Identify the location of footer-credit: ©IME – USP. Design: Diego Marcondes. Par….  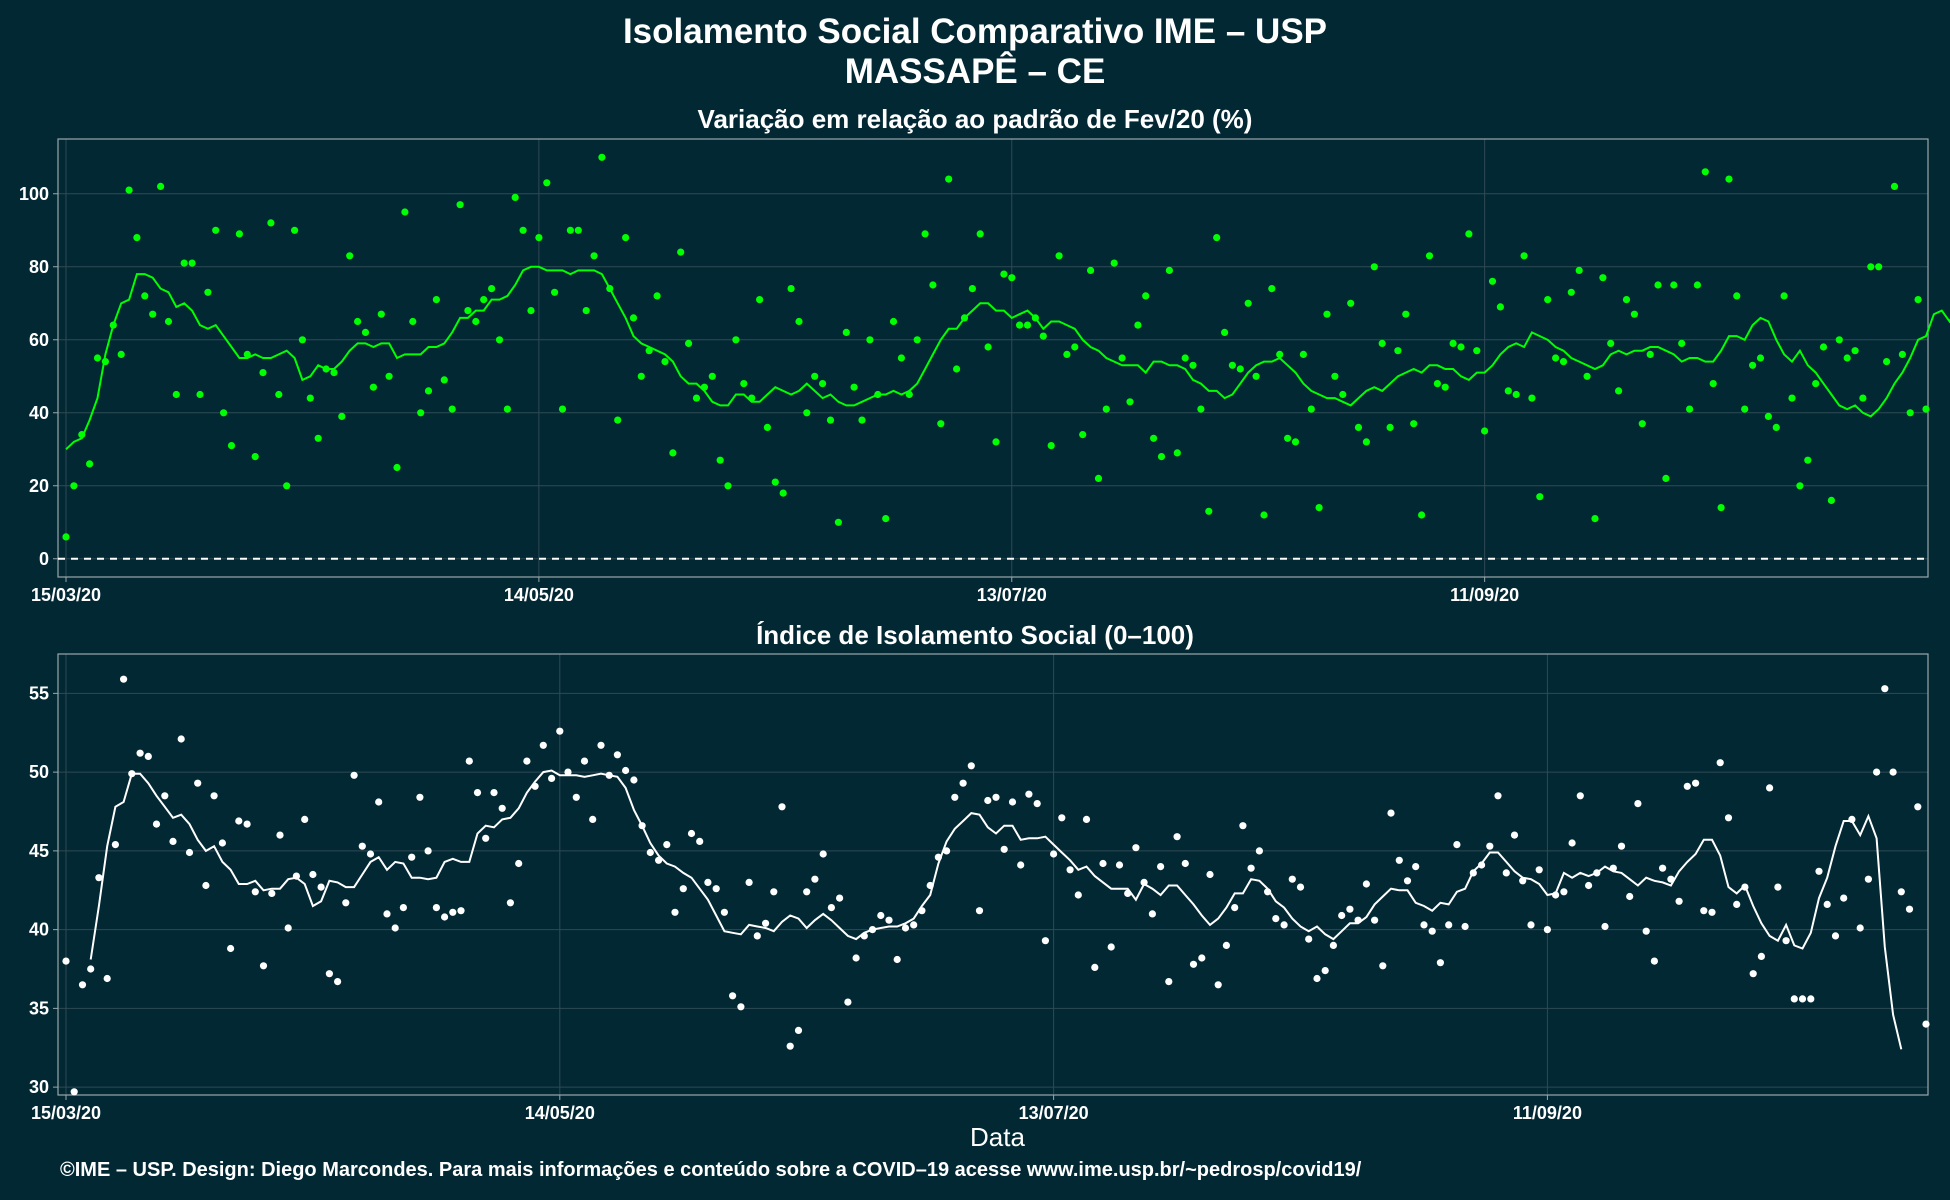
(711, 1170).